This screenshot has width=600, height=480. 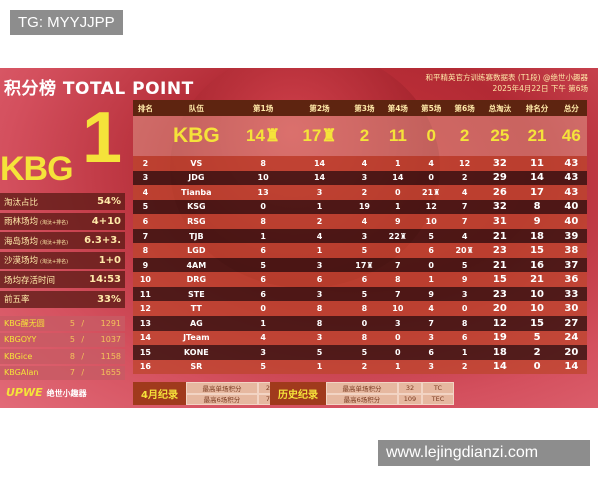 I want to click on table-row: 15 KONE 3 5 5 0 6 1 18 2 20, so click(x=360, y=352).